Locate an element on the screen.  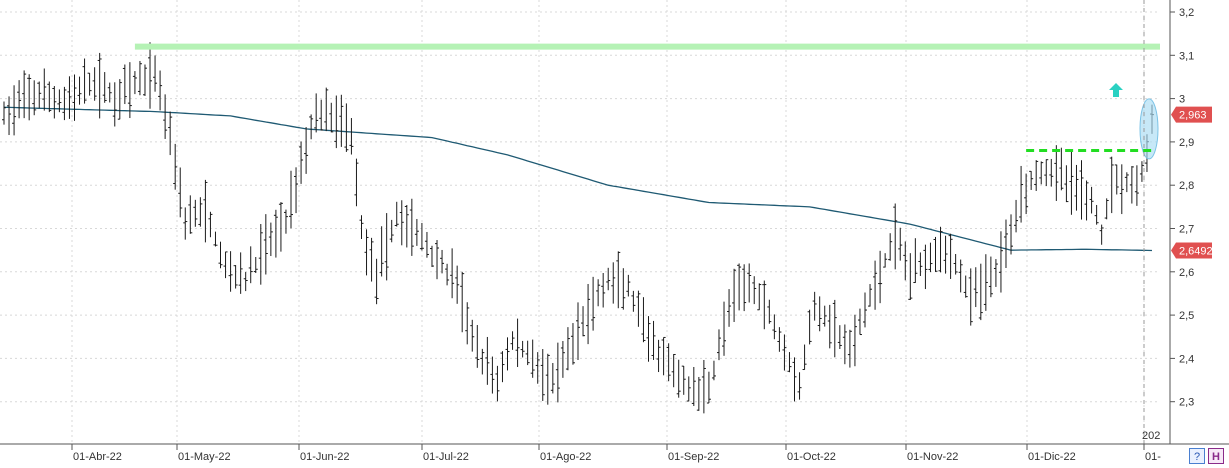
x-tick-label: 01- is located at coordinates (1153, 457).